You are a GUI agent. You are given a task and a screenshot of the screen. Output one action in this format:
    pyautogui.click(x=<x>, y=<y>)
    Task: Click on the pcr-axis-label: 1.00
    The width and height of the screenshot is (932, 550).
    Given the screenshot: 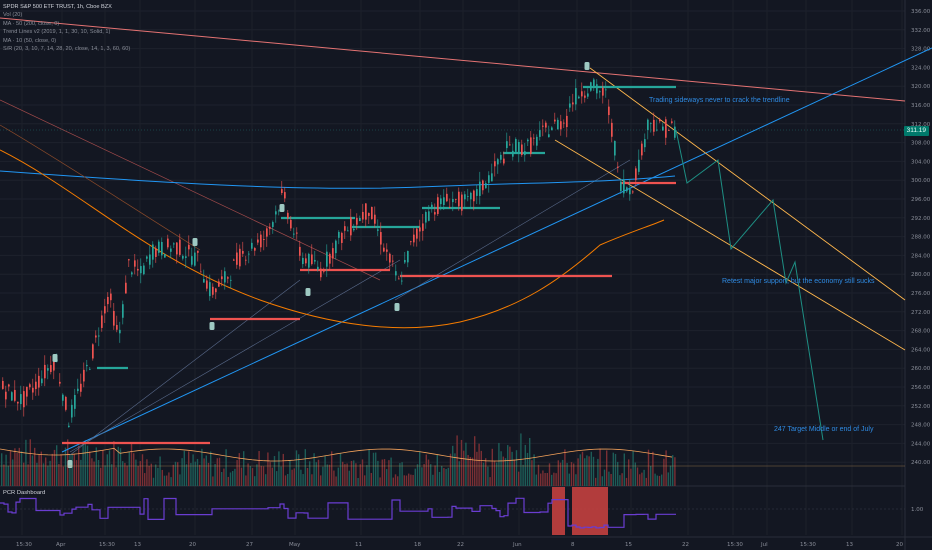 What is the action you would take?
    pyautogui.click(x=917, y=510)
    